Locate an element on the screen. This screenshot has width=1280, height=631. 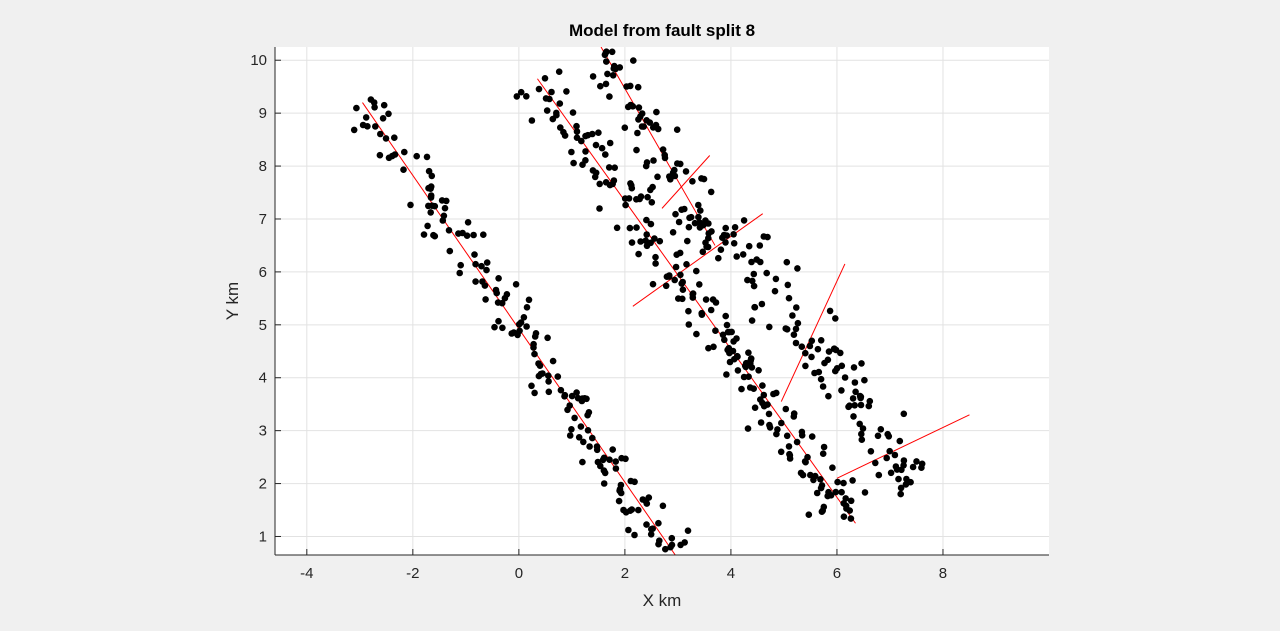
y-tick-label: 7 is located at coordinates (263, 219).